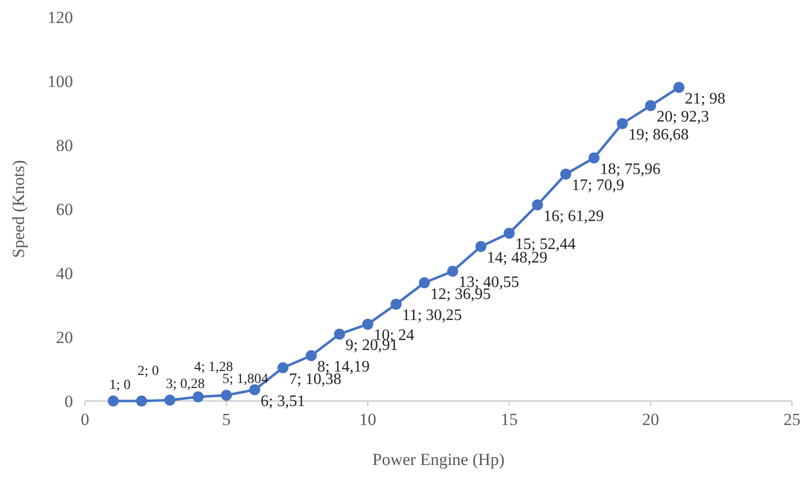  Describe the element at coordinates (509, 419) in the screenshot. I see `x-tick-label: 15` at that location.